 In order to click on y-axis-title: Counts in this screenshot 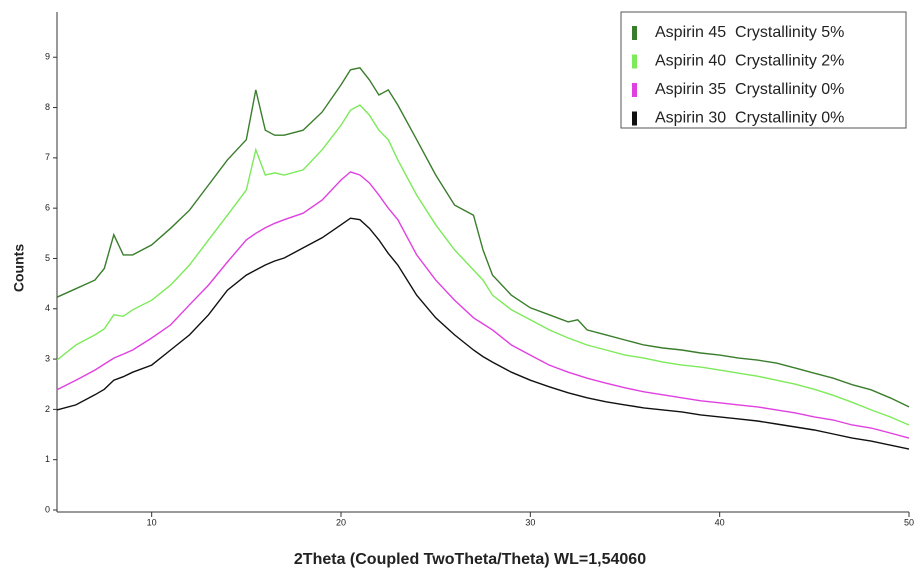, I will do `click(19, 268)`.